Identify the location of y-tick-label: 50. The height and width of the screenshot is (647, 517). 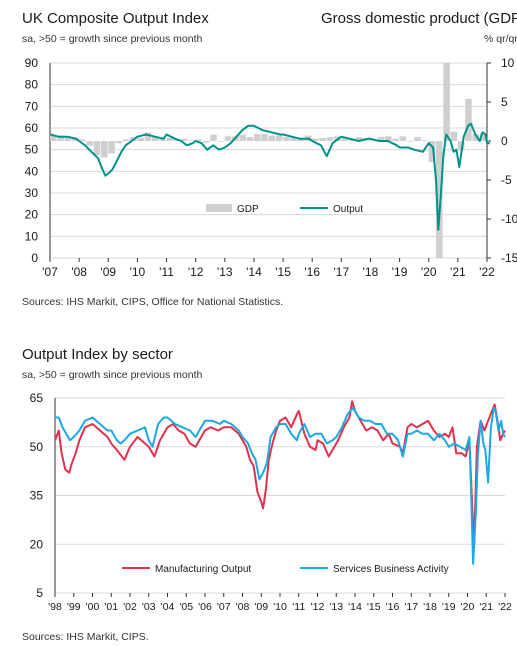
(37, 447).